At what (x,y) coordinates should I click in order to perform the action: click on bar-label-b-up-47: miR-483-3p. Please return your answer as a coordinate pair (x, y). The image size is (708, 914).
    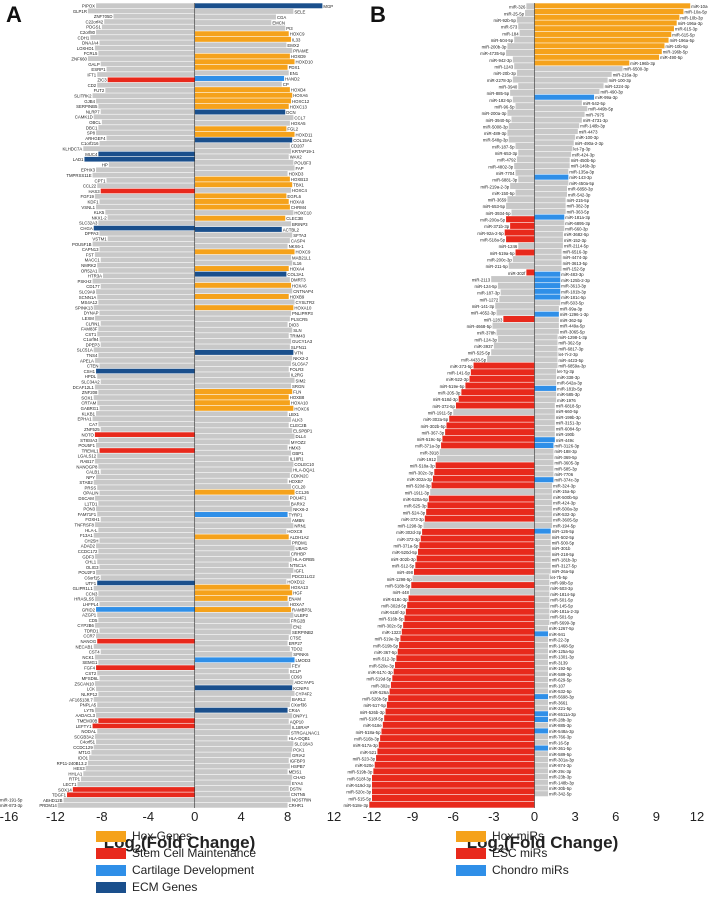
    Looking at the image, I should click on (572, 274).